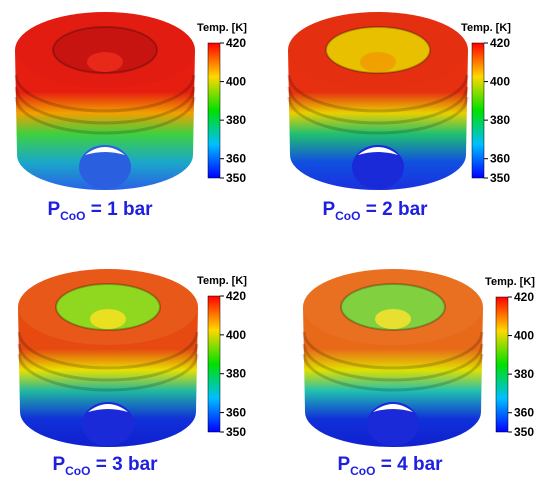  I want to click on label-rest: = 4 bar, so click(409, 464).